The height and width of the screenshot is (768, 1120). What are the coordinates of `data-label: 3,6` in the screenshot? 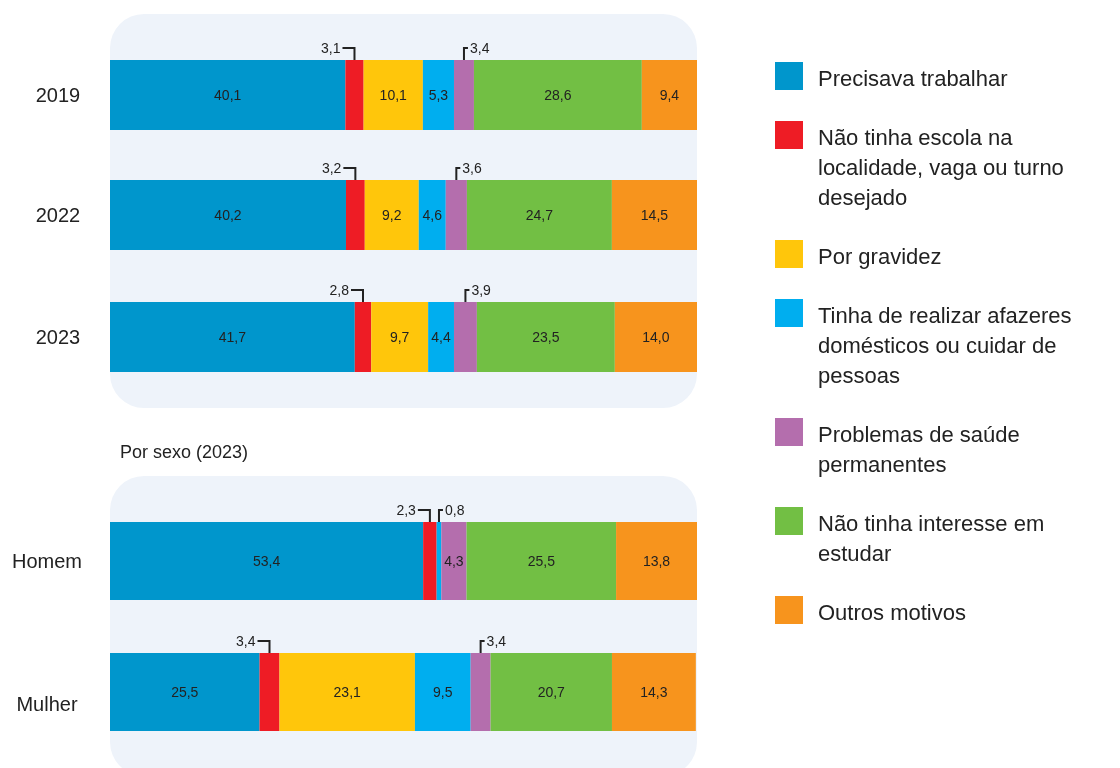 It's located at (472, 168).